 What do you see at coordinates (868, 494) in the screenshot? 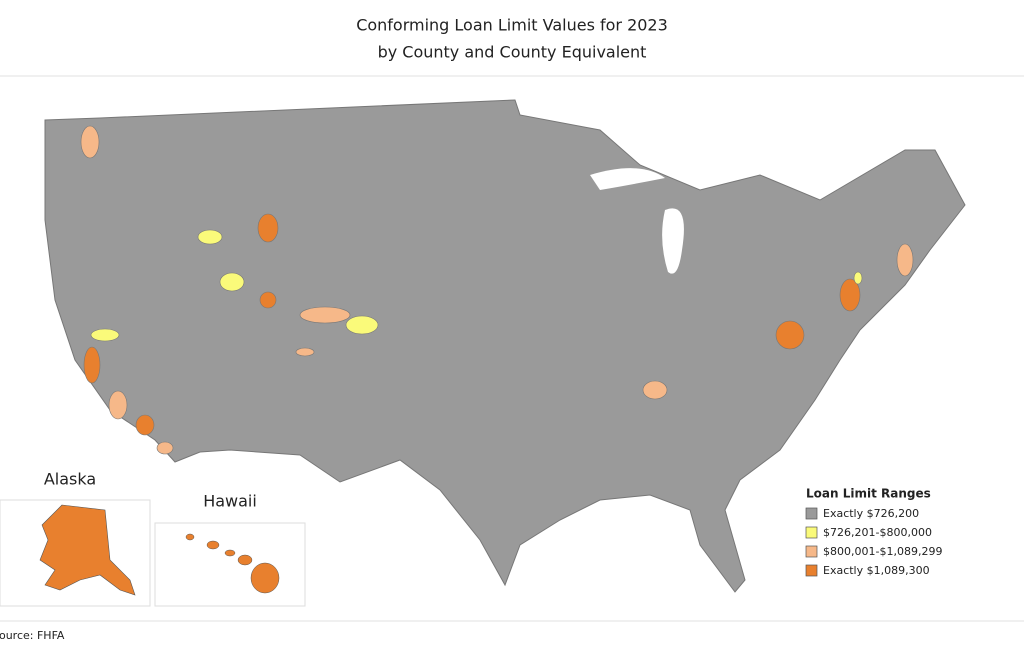
I see `legend-title: Loan Limit Ranges` at bounding box center [868, 494].